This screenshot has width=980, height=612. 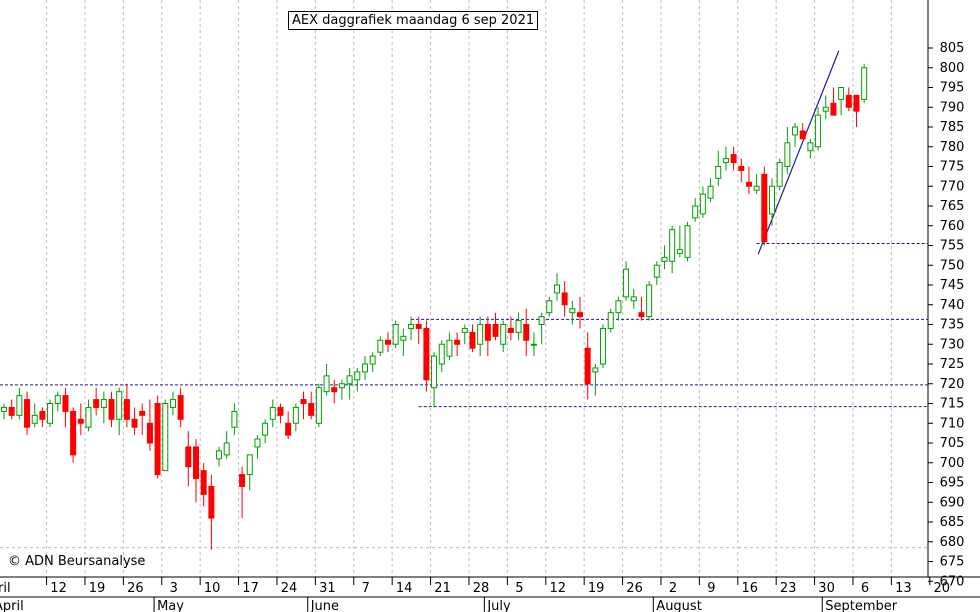 What do you see at coordinates (711, 588) in the screenshot?
I see `x-tick-label: 9` at bounding box center [711, 588].